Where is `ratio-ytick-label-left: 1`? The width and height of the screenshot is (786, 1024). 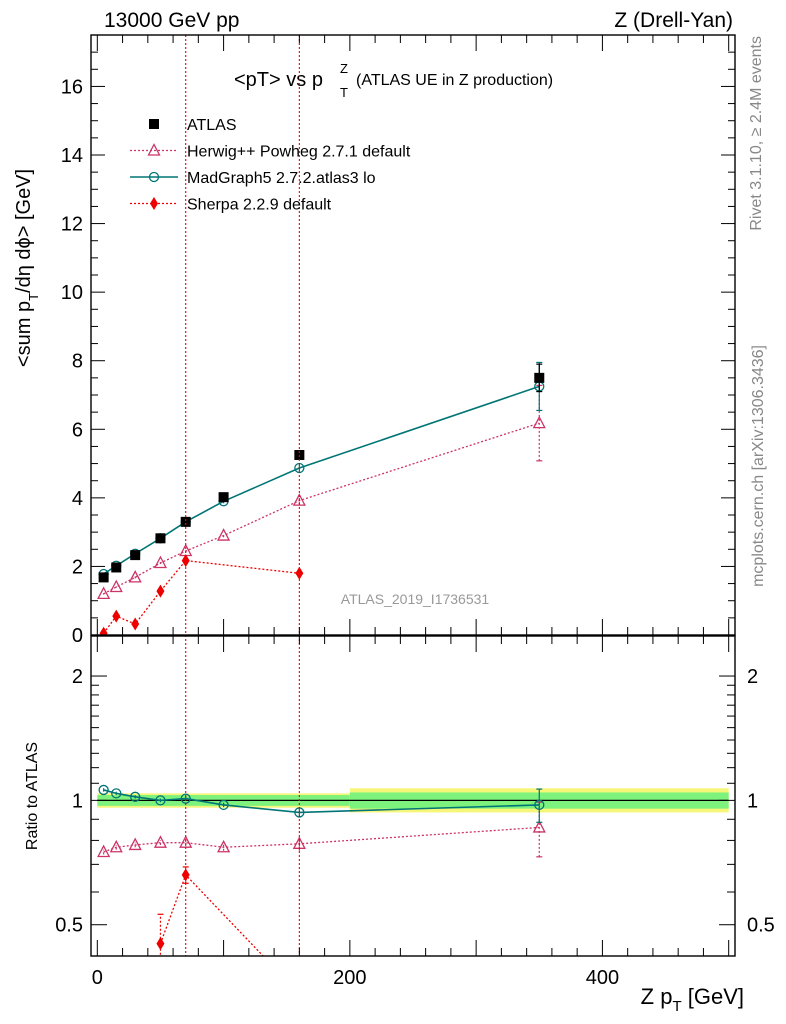 ratio-ytick-label-left: 1 is located at coordinates (77, 801).